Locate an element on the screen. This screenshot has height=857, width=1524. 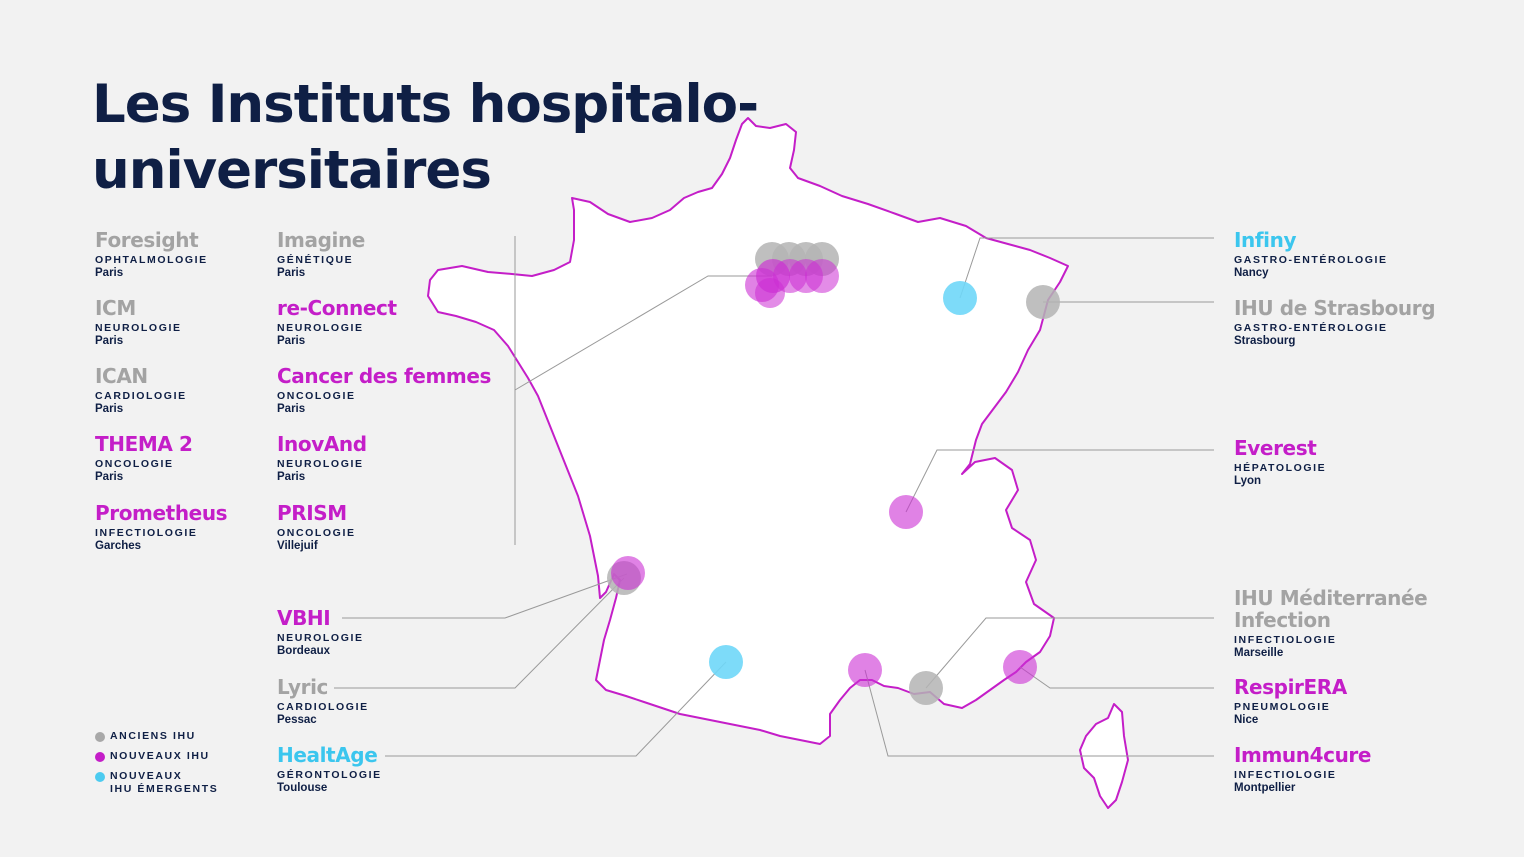
ihu-marker-vbhi is located at coordinates (628, 573).